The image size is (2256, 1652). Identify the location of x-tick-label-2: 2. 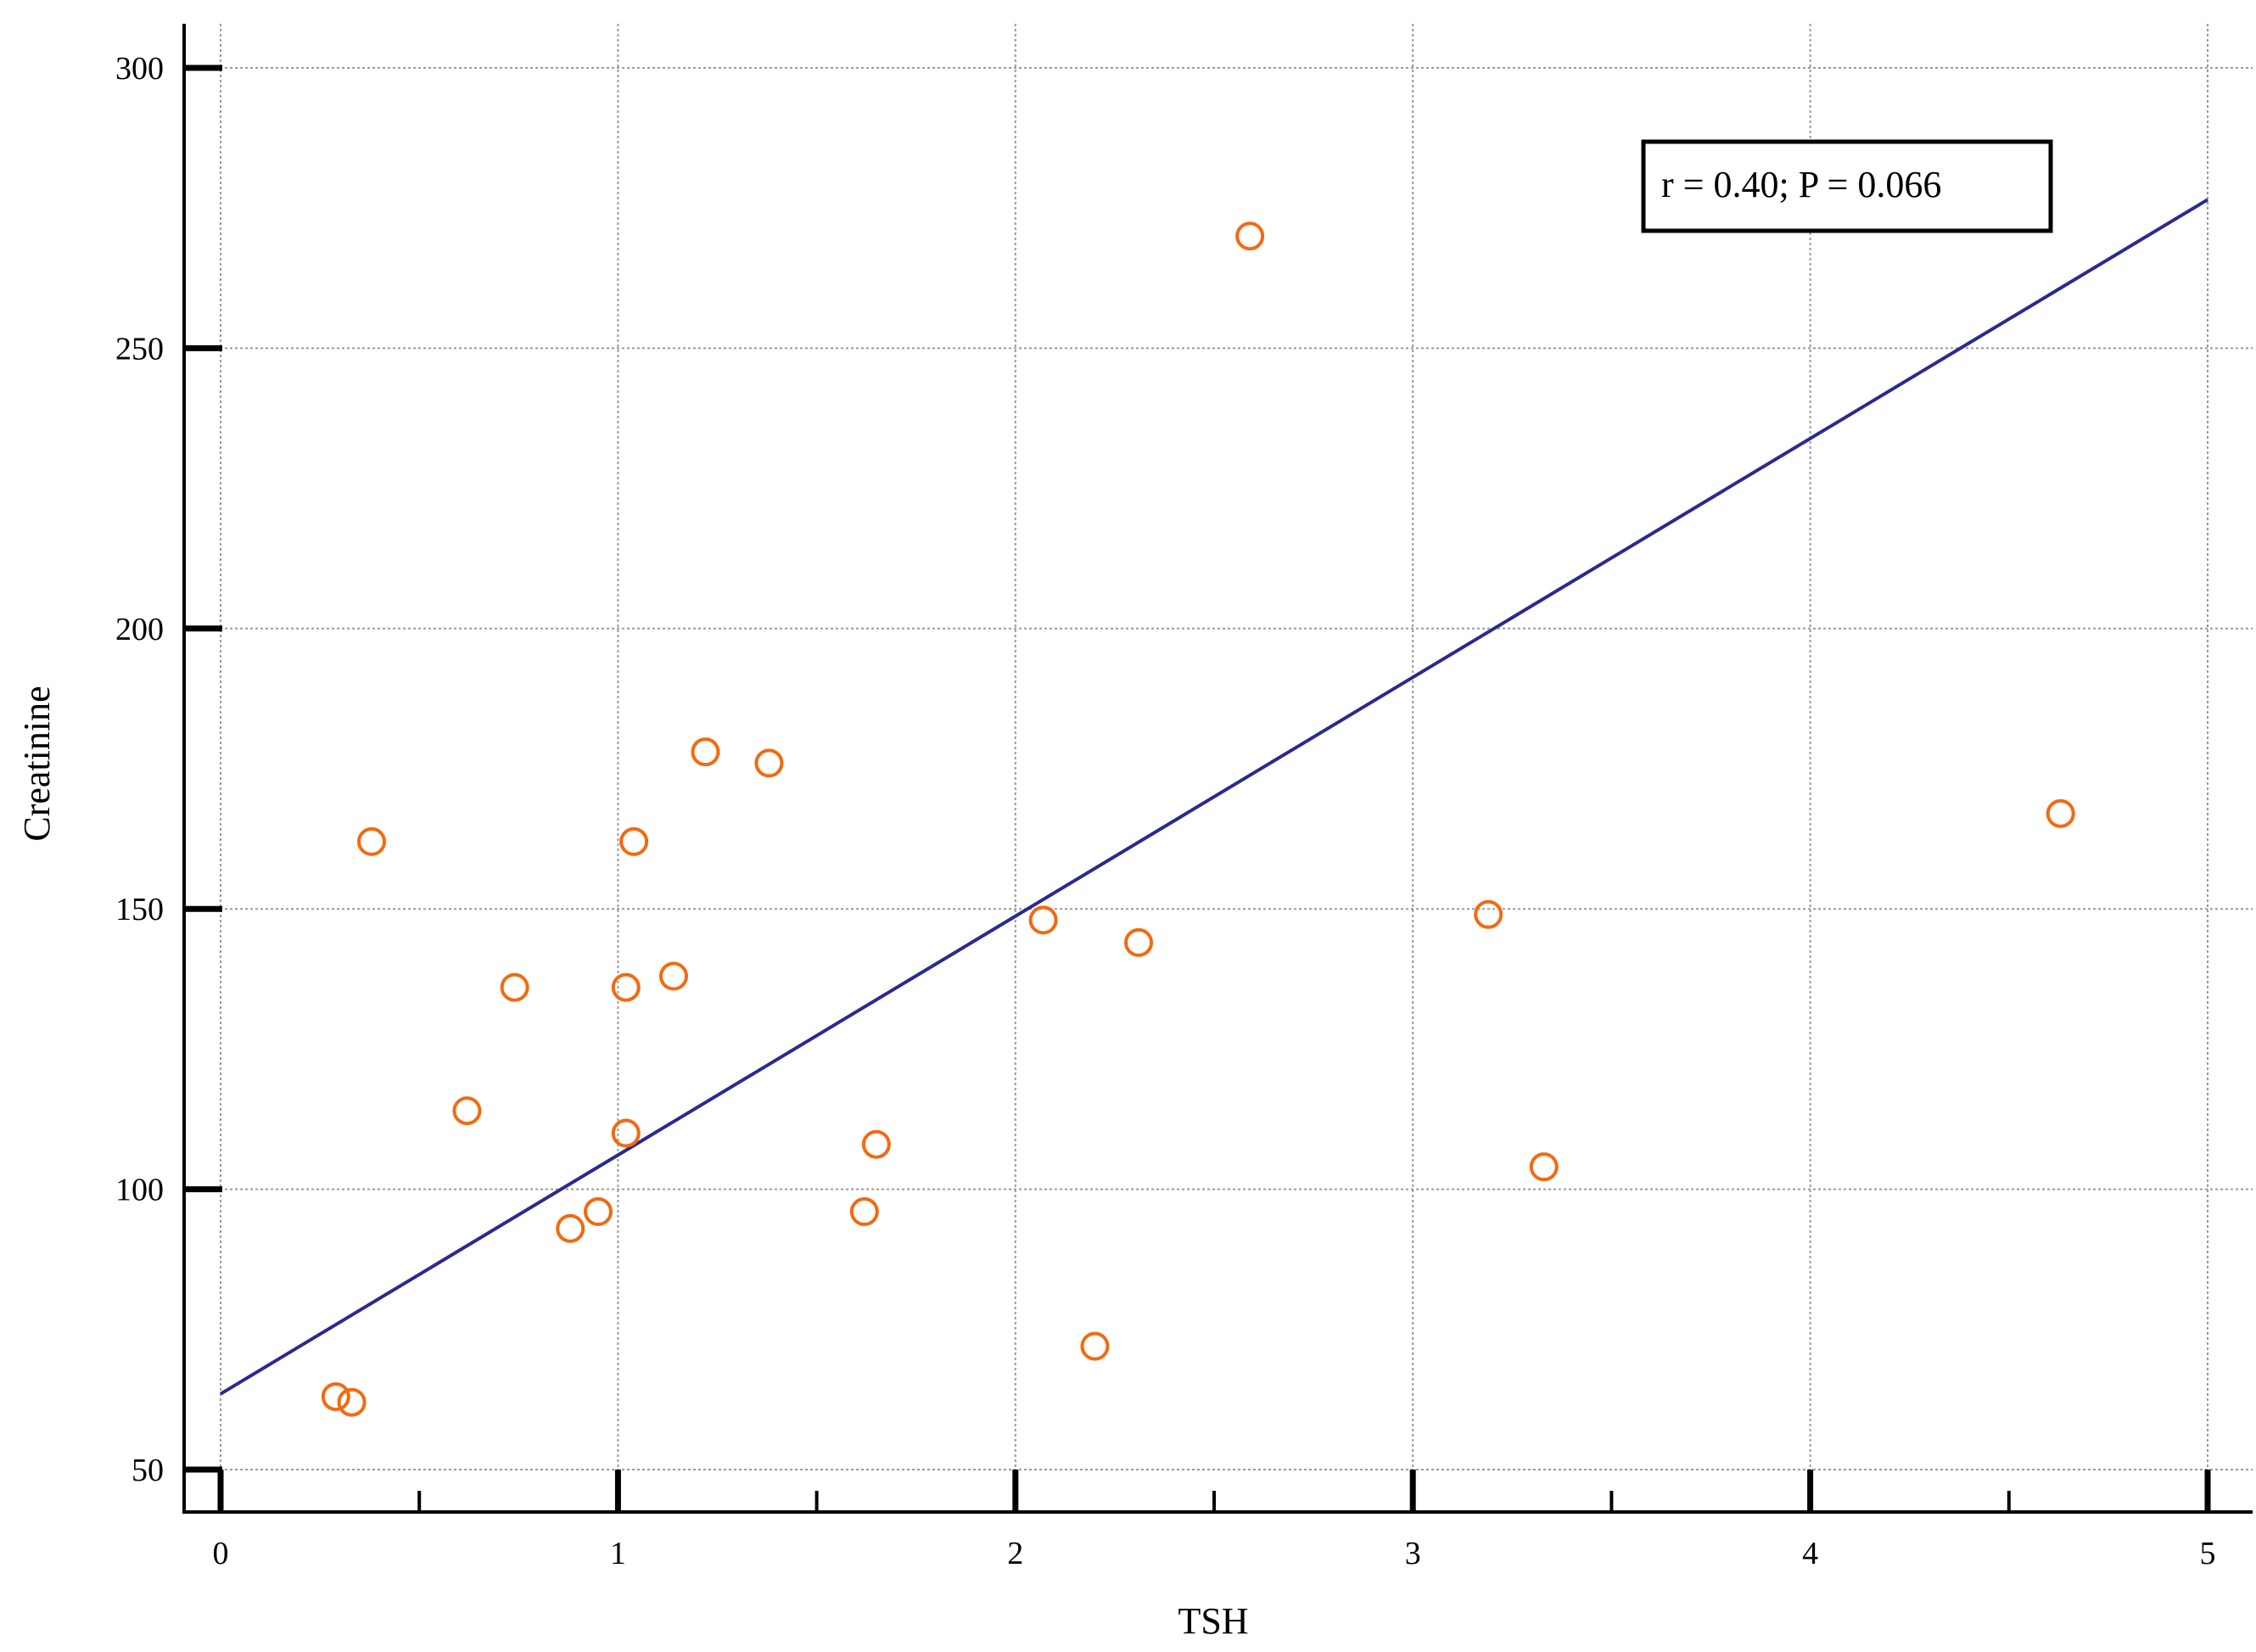
(1015, 1554).